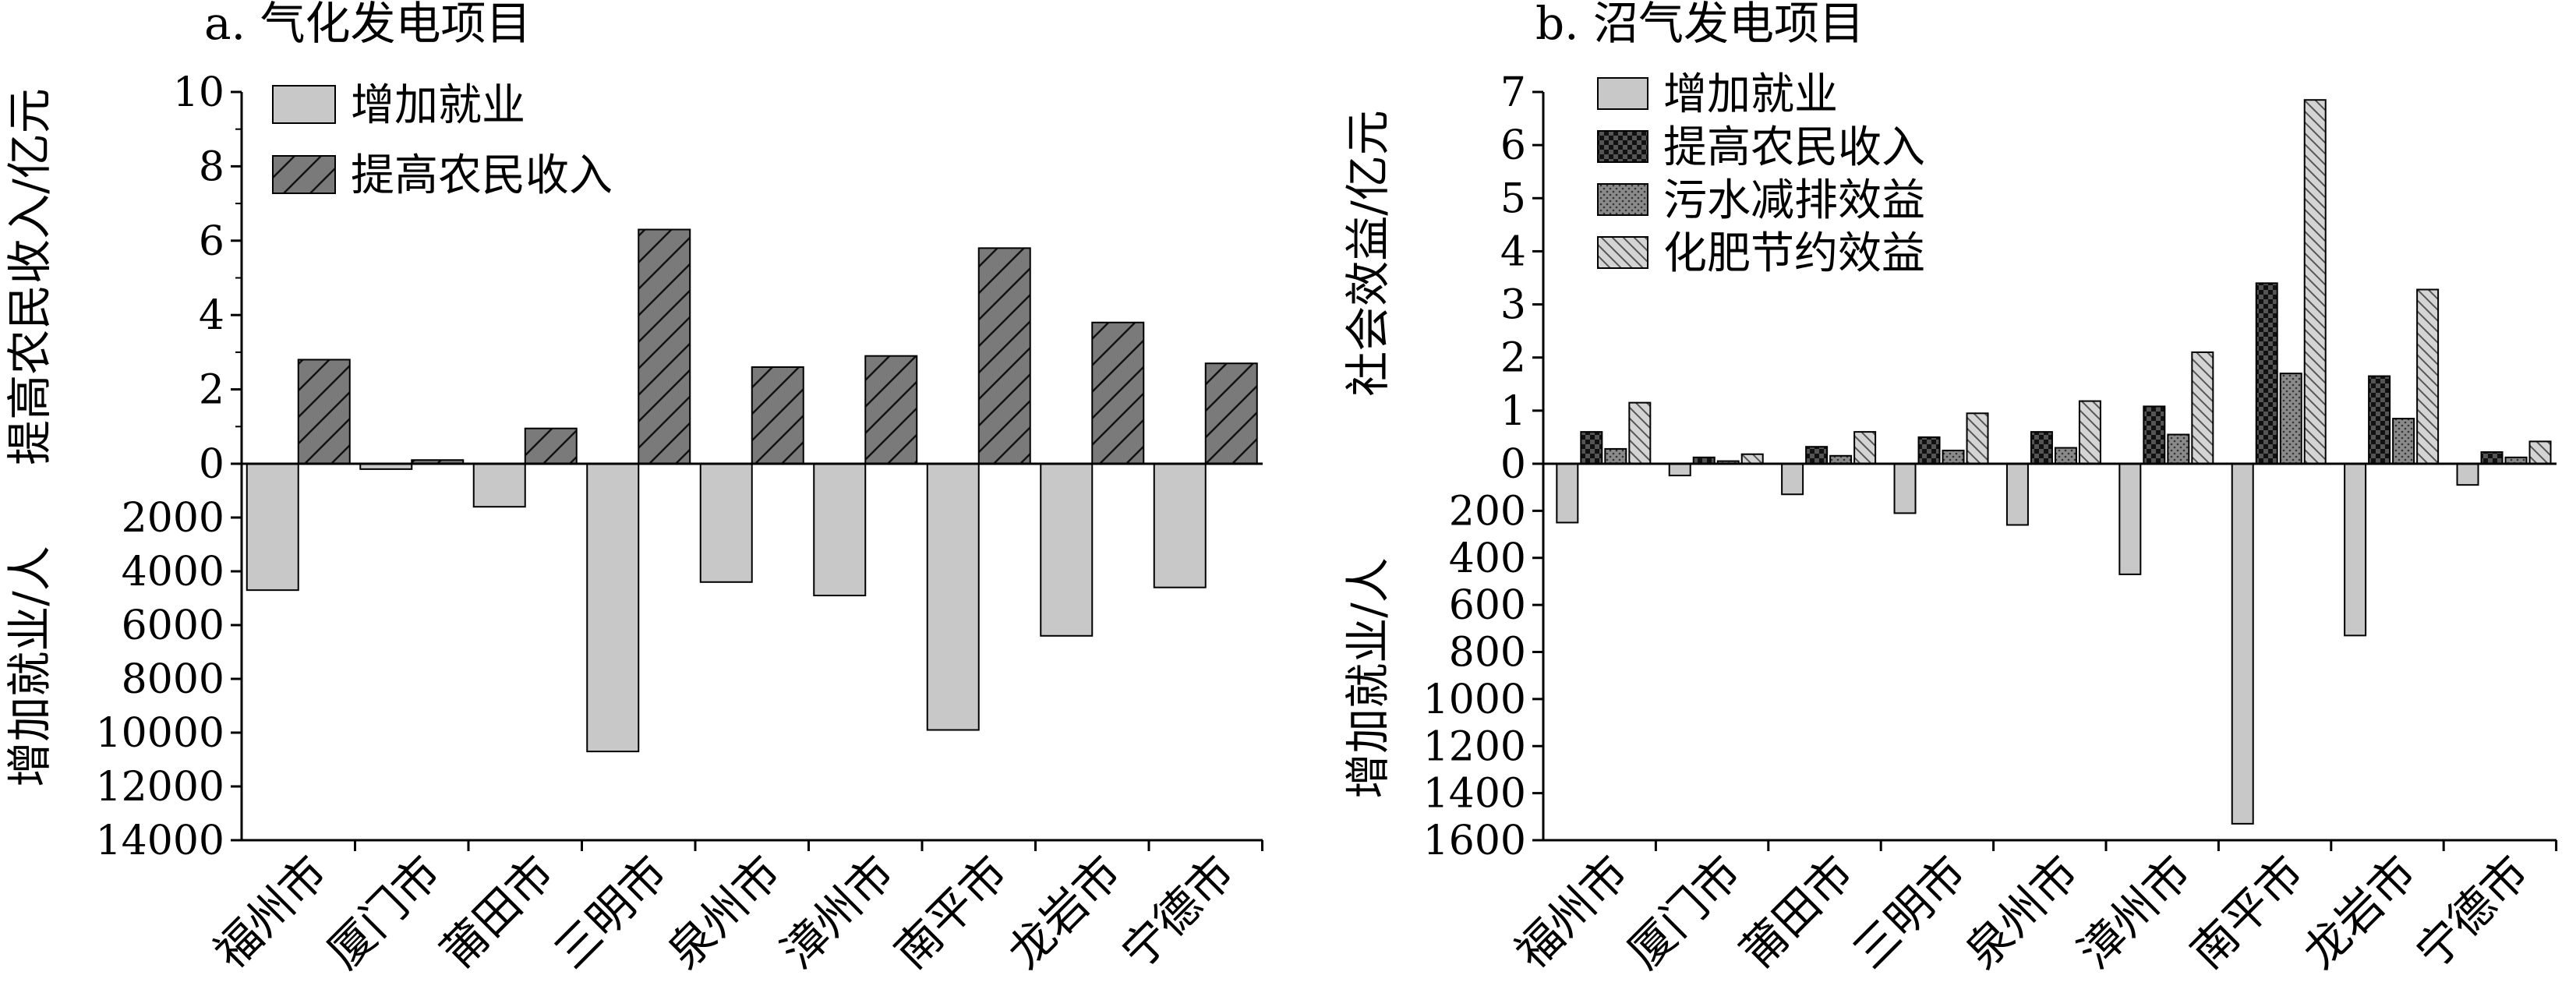 This screenshot has width=2576, height=1007. What do you see at coordinates (1367, 678) in the screenshot?
I see `panel-b-lower-axis-label: 增加就业/人` at bounding box center [1367, 678].